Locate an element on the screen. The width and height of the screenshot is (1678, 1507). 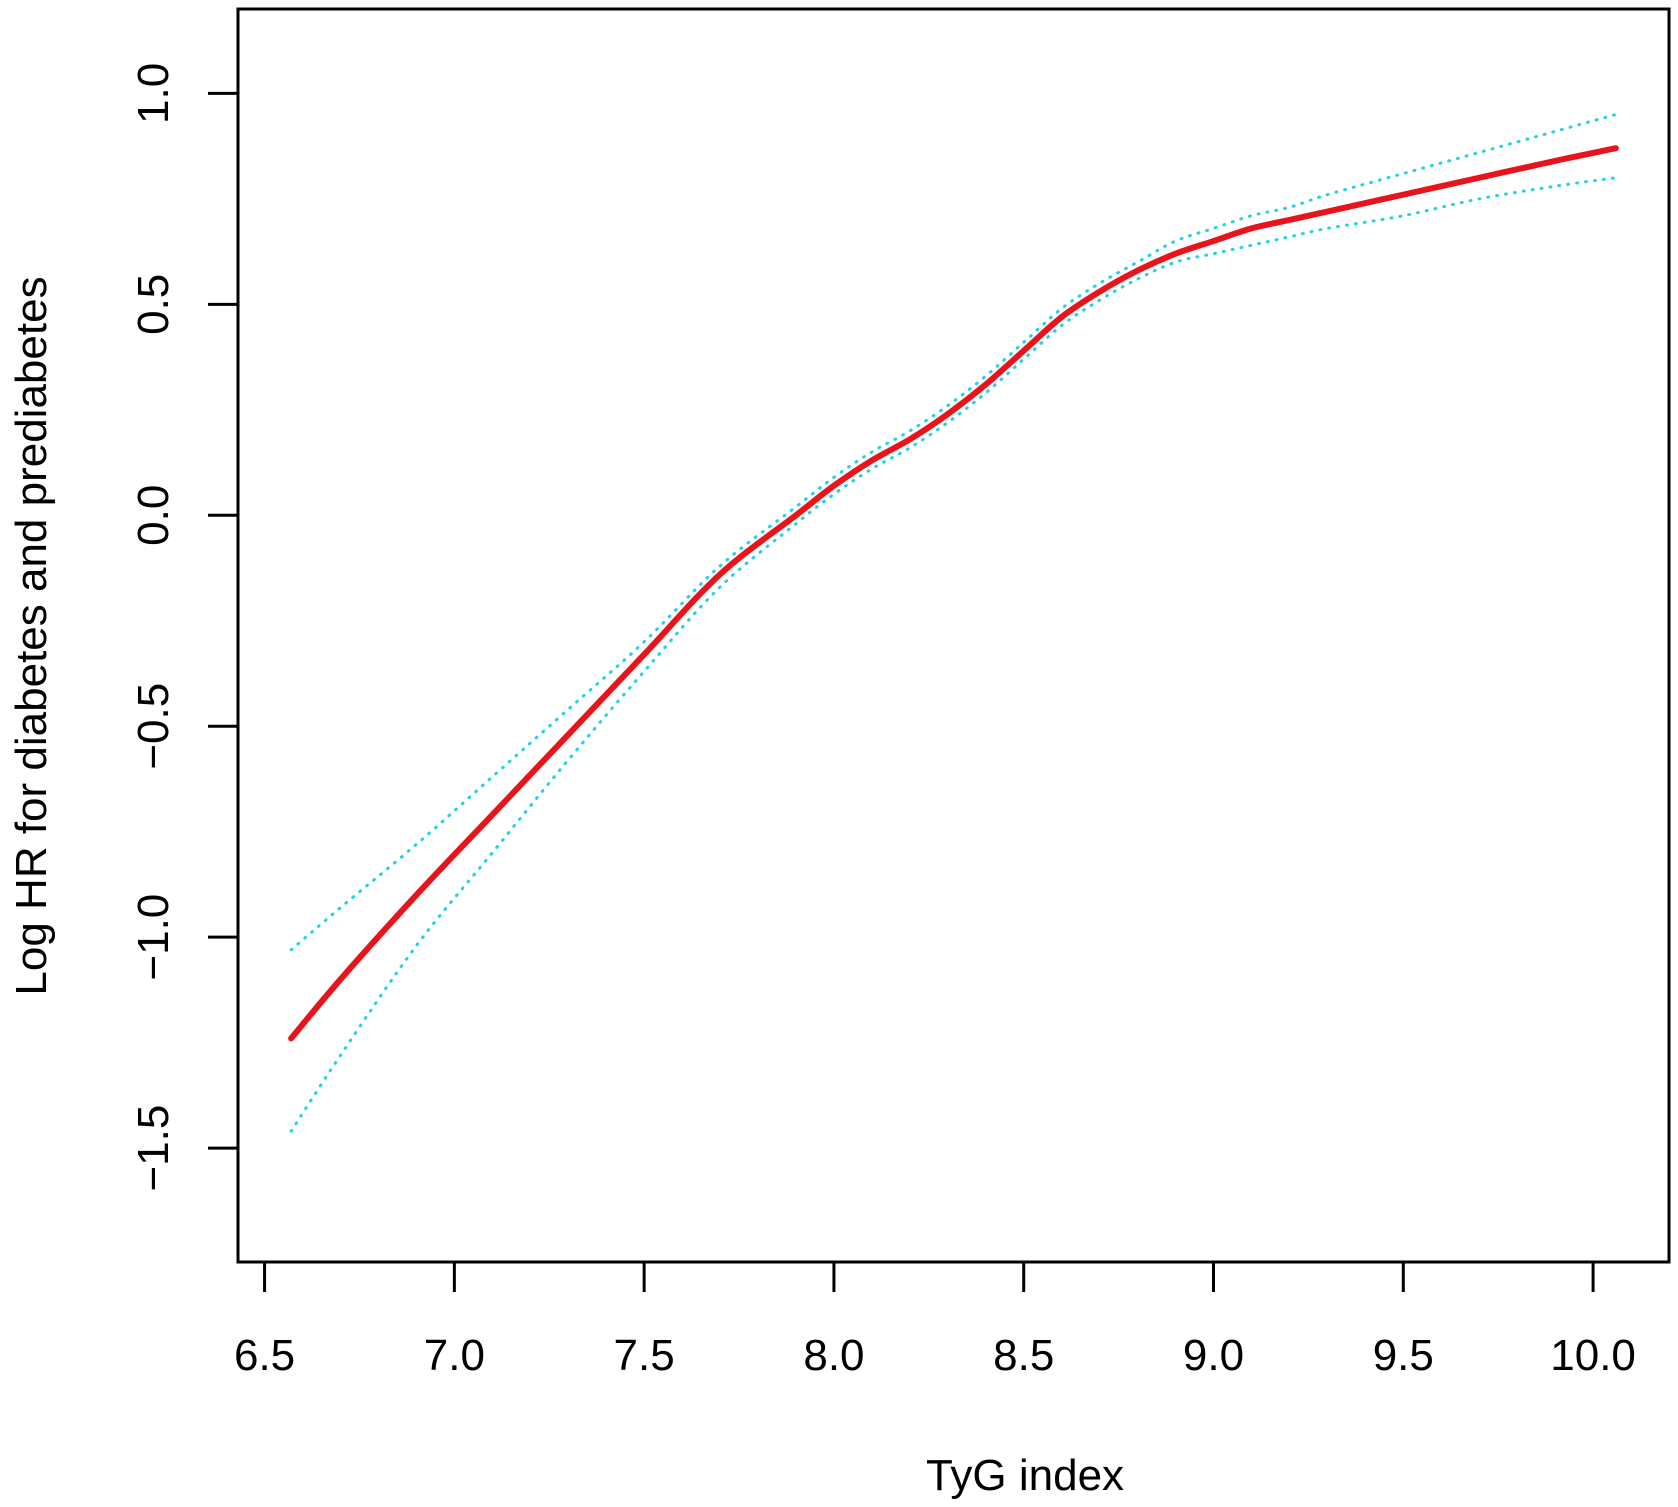
x-tick-label: 9.5 is located at coordinates (1403, 1355).